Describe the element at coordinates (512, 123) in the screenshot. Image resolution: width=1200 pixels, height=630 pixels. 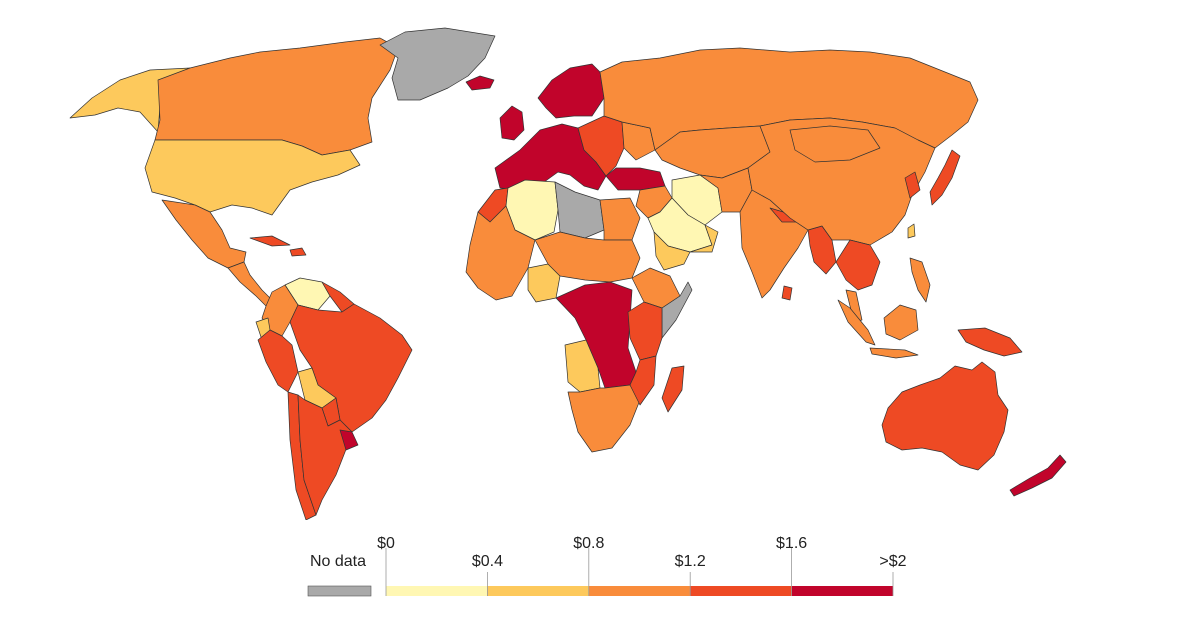
I see `region-uk` at that location.